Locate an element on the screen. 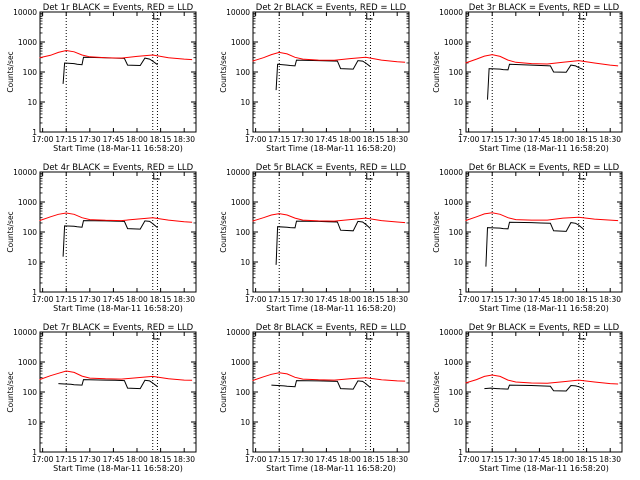  chart-7-x-tick-label: 17:15 is located at coordinates (66, 459).